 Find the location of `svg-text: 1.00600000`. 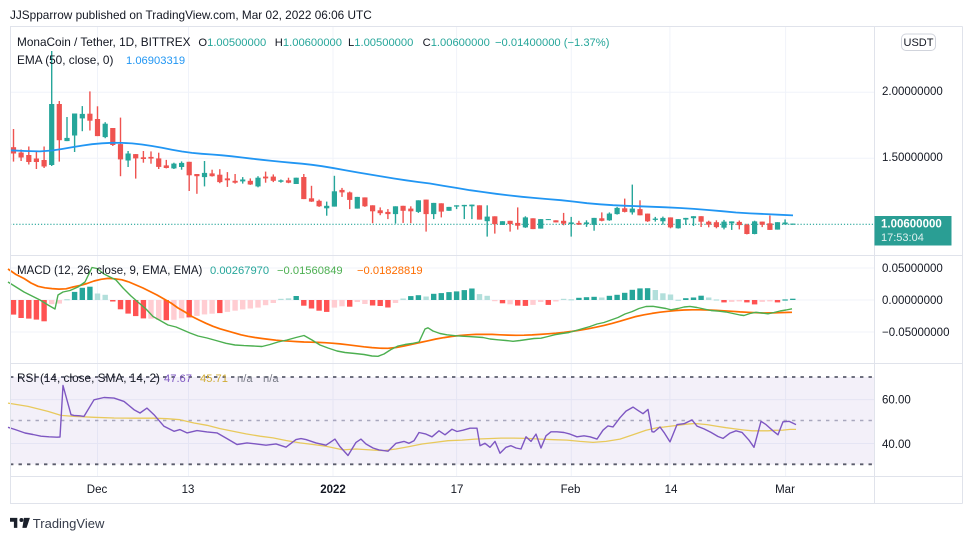

svg-text: 1.00600000 is located at coordinates (911, 225).